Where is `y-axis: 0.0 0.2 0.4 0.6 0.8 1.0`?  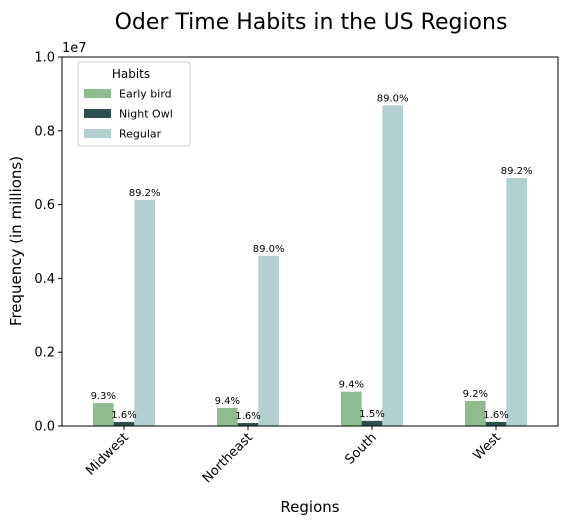 y-axis: 0.0 0.2 0.4 0.6 0.8 1.0 is located at coordinates (48, 243).